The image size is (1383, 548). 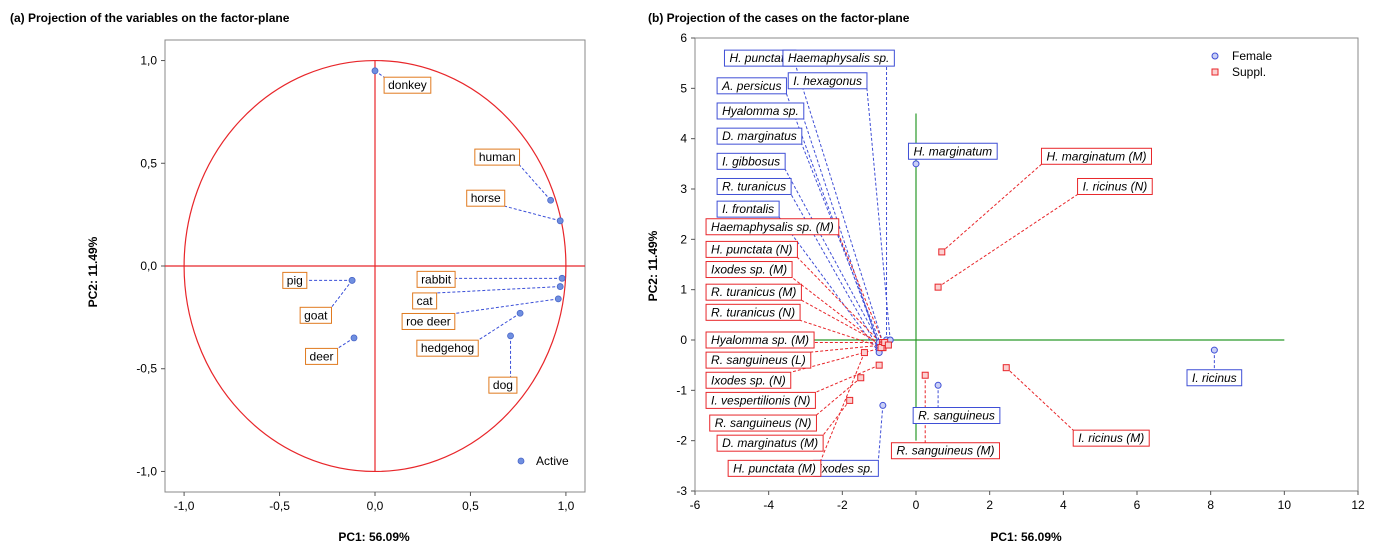 I want to click on panel-a-xtick-label: -1,0, so click(x=184, y=506).